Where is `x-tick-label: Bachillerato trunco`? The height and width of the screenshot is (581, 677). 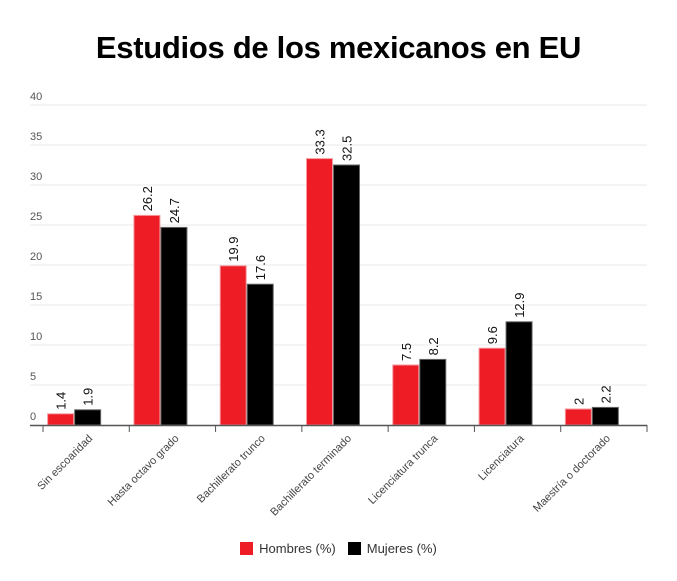 x-tick-label: Bachillerato trunco is located at coordinates (231, 469).